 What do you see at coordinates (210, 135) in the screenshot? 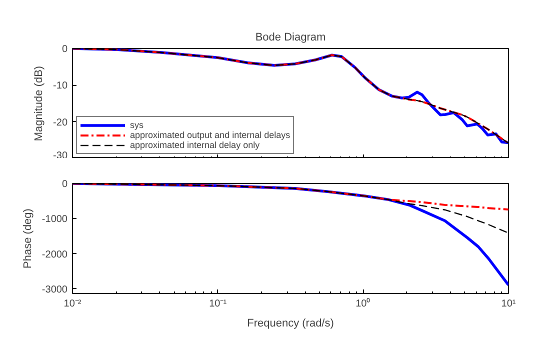
I see `legend-label: approximated output and internal delays` at bounding box center [210, 135].